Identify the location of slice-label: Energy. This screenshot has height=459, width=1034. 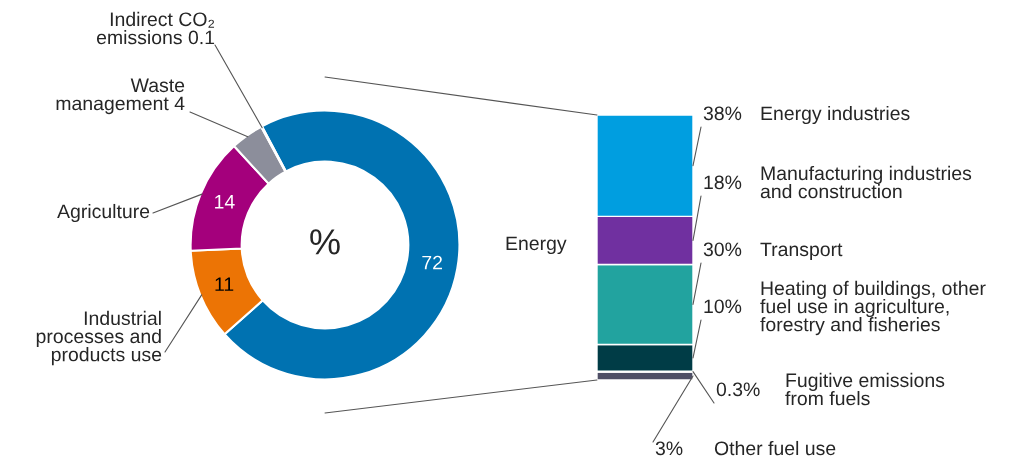
(536, 245).